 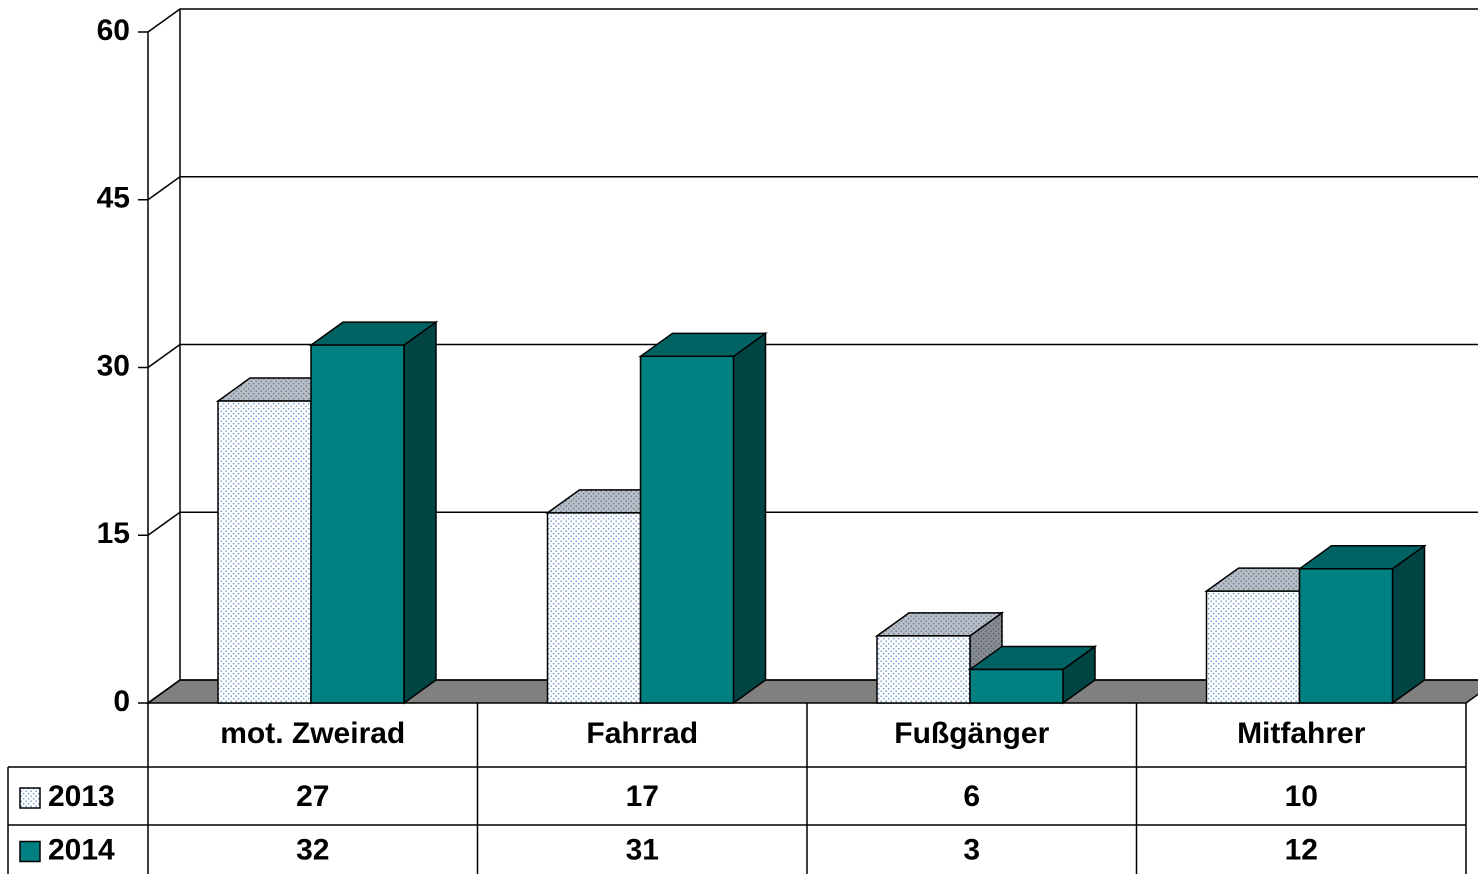 What do you see at coordinates (642, 849) in the screenshot?
I see `table-value: 31` at bounding box center [642, 849].